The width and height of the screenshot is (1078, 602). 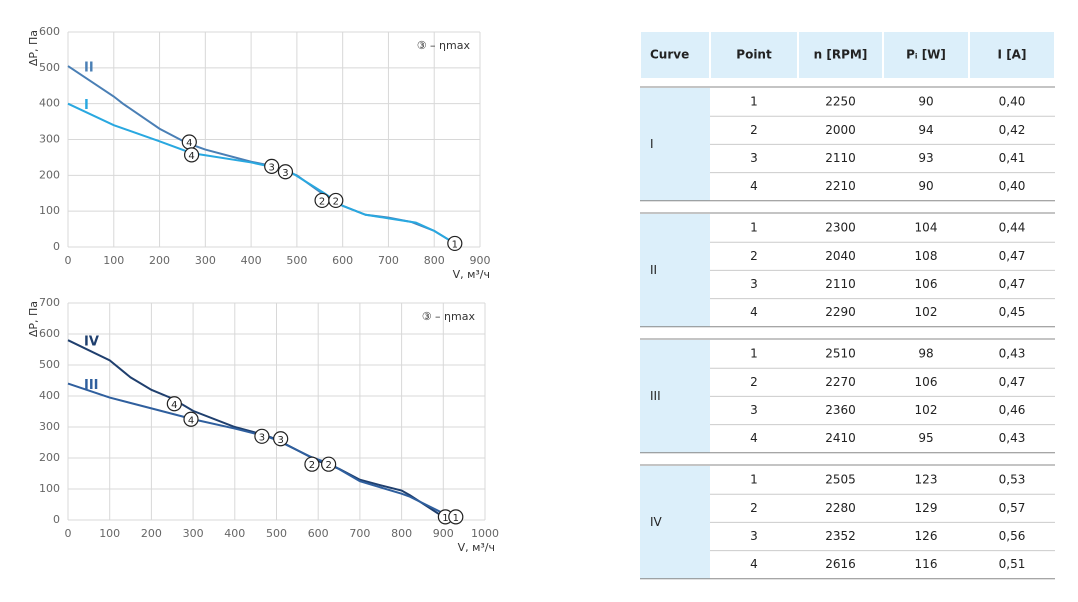 What do you see at coordinates (471, 274) in the screenshot?
I see `x-axis-label: V, м³/ч` at bounding box center [471, 274].